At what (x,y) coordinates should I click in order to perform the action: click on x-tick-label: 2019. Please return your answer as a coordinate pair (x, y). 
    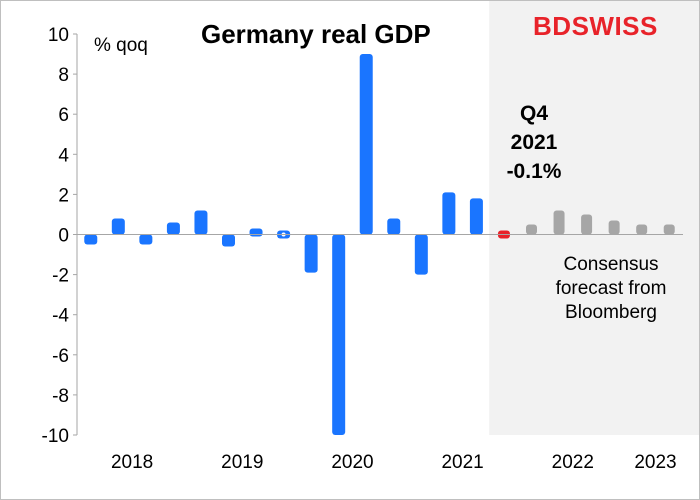
    Looking at the image, I should click on (242, 462).